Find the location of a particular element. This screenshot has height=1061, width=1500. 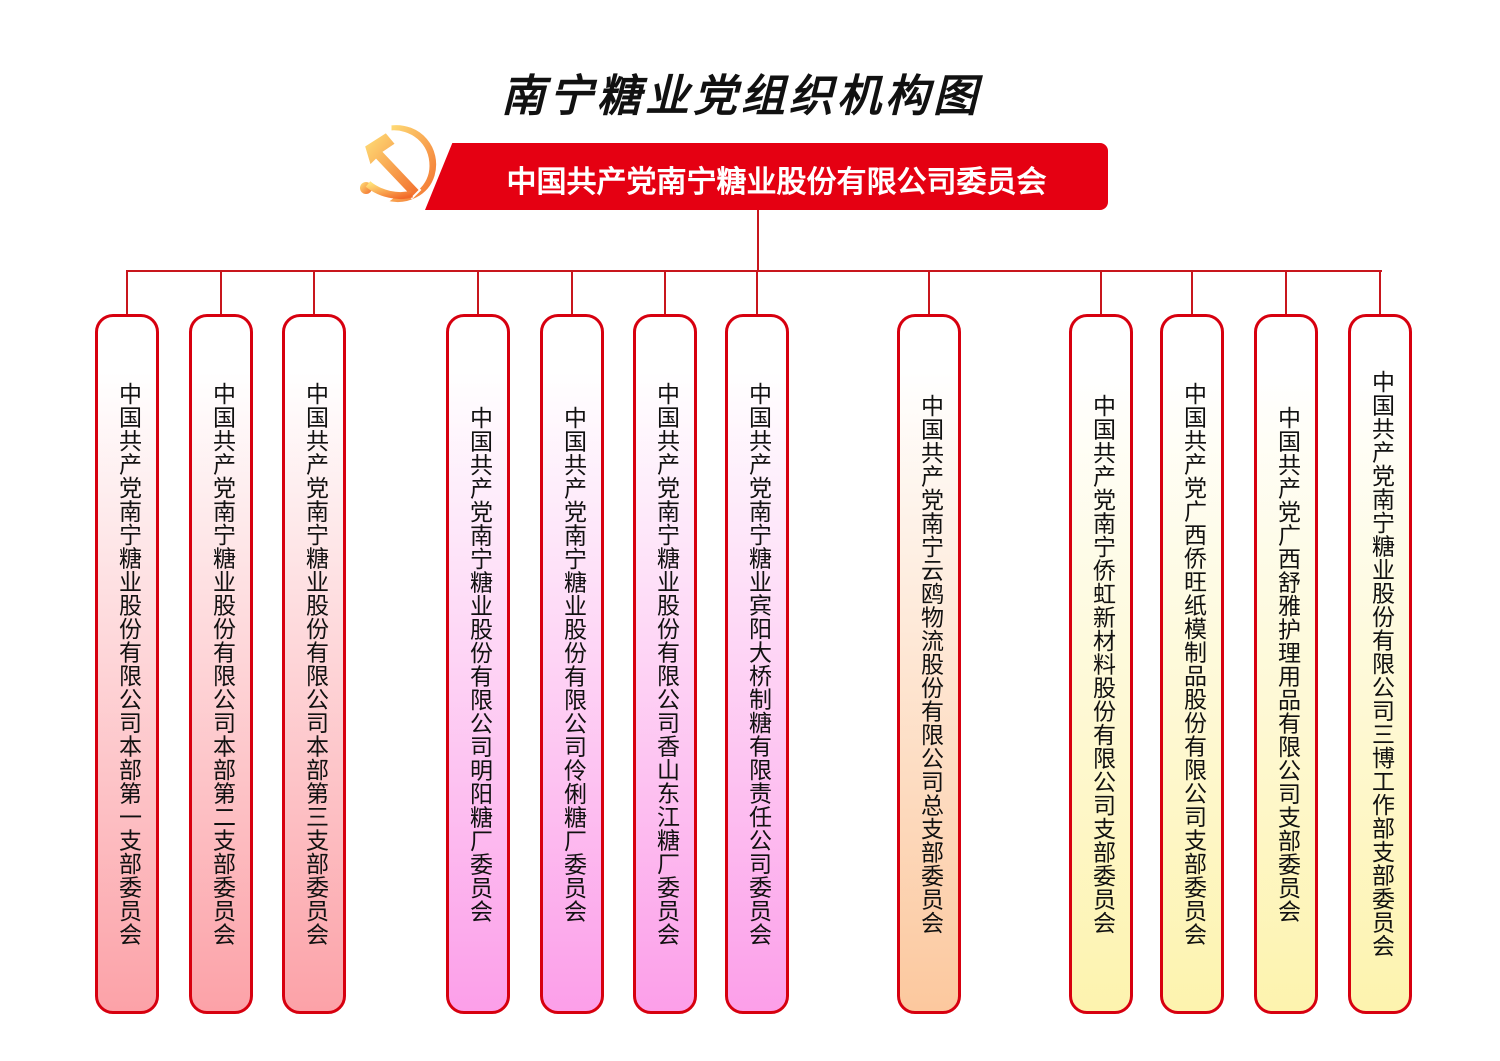

branch-committee-label: 中国共产党南宁糖业股份有限公司本部第二支部委员会 is located at coordinates (221, 664).